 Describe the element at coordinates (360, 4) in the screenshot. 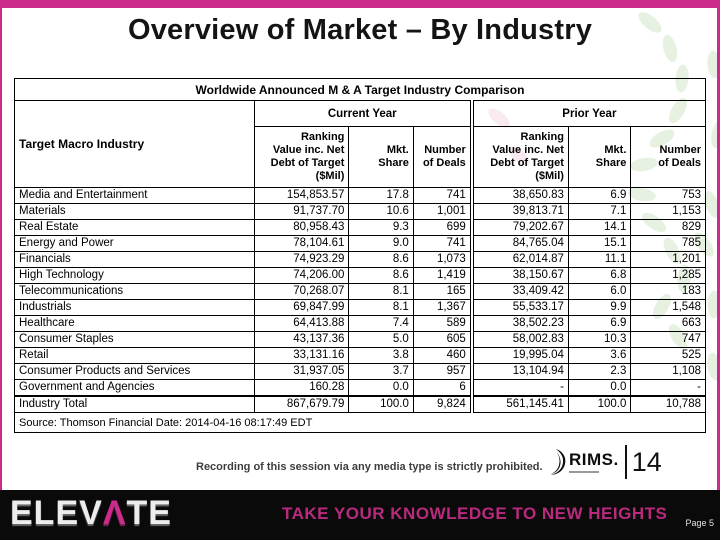

I see `top-accent-bar` at that location.